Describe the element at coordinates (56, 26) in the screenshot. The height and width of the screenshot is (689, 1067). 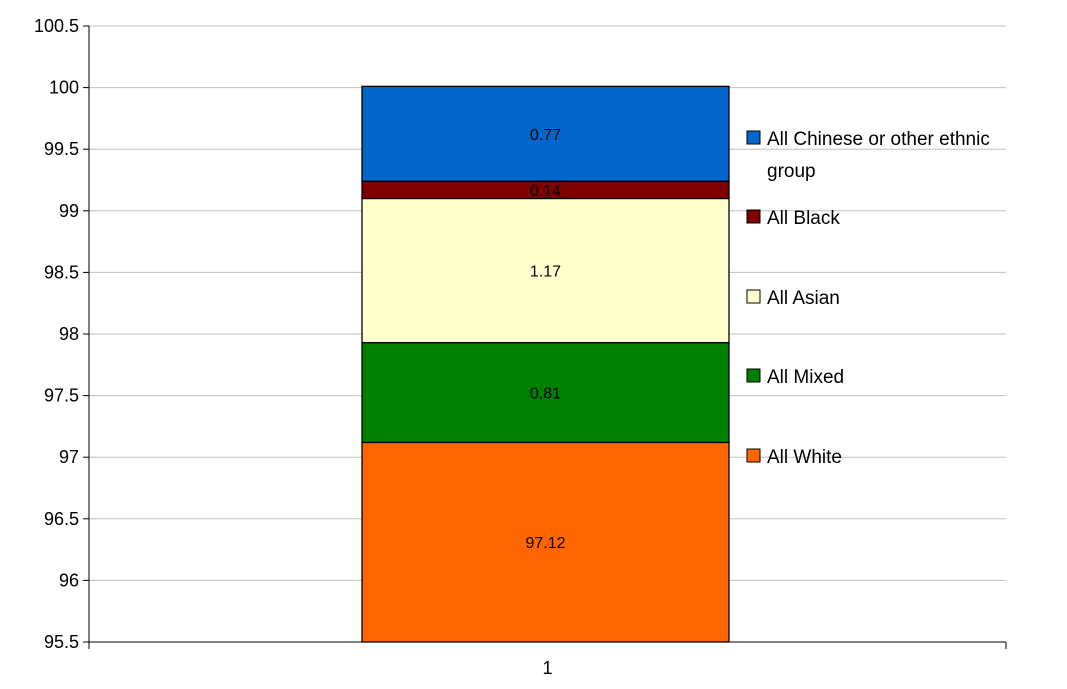
I see `y-tick-label: 100.5` at that location.